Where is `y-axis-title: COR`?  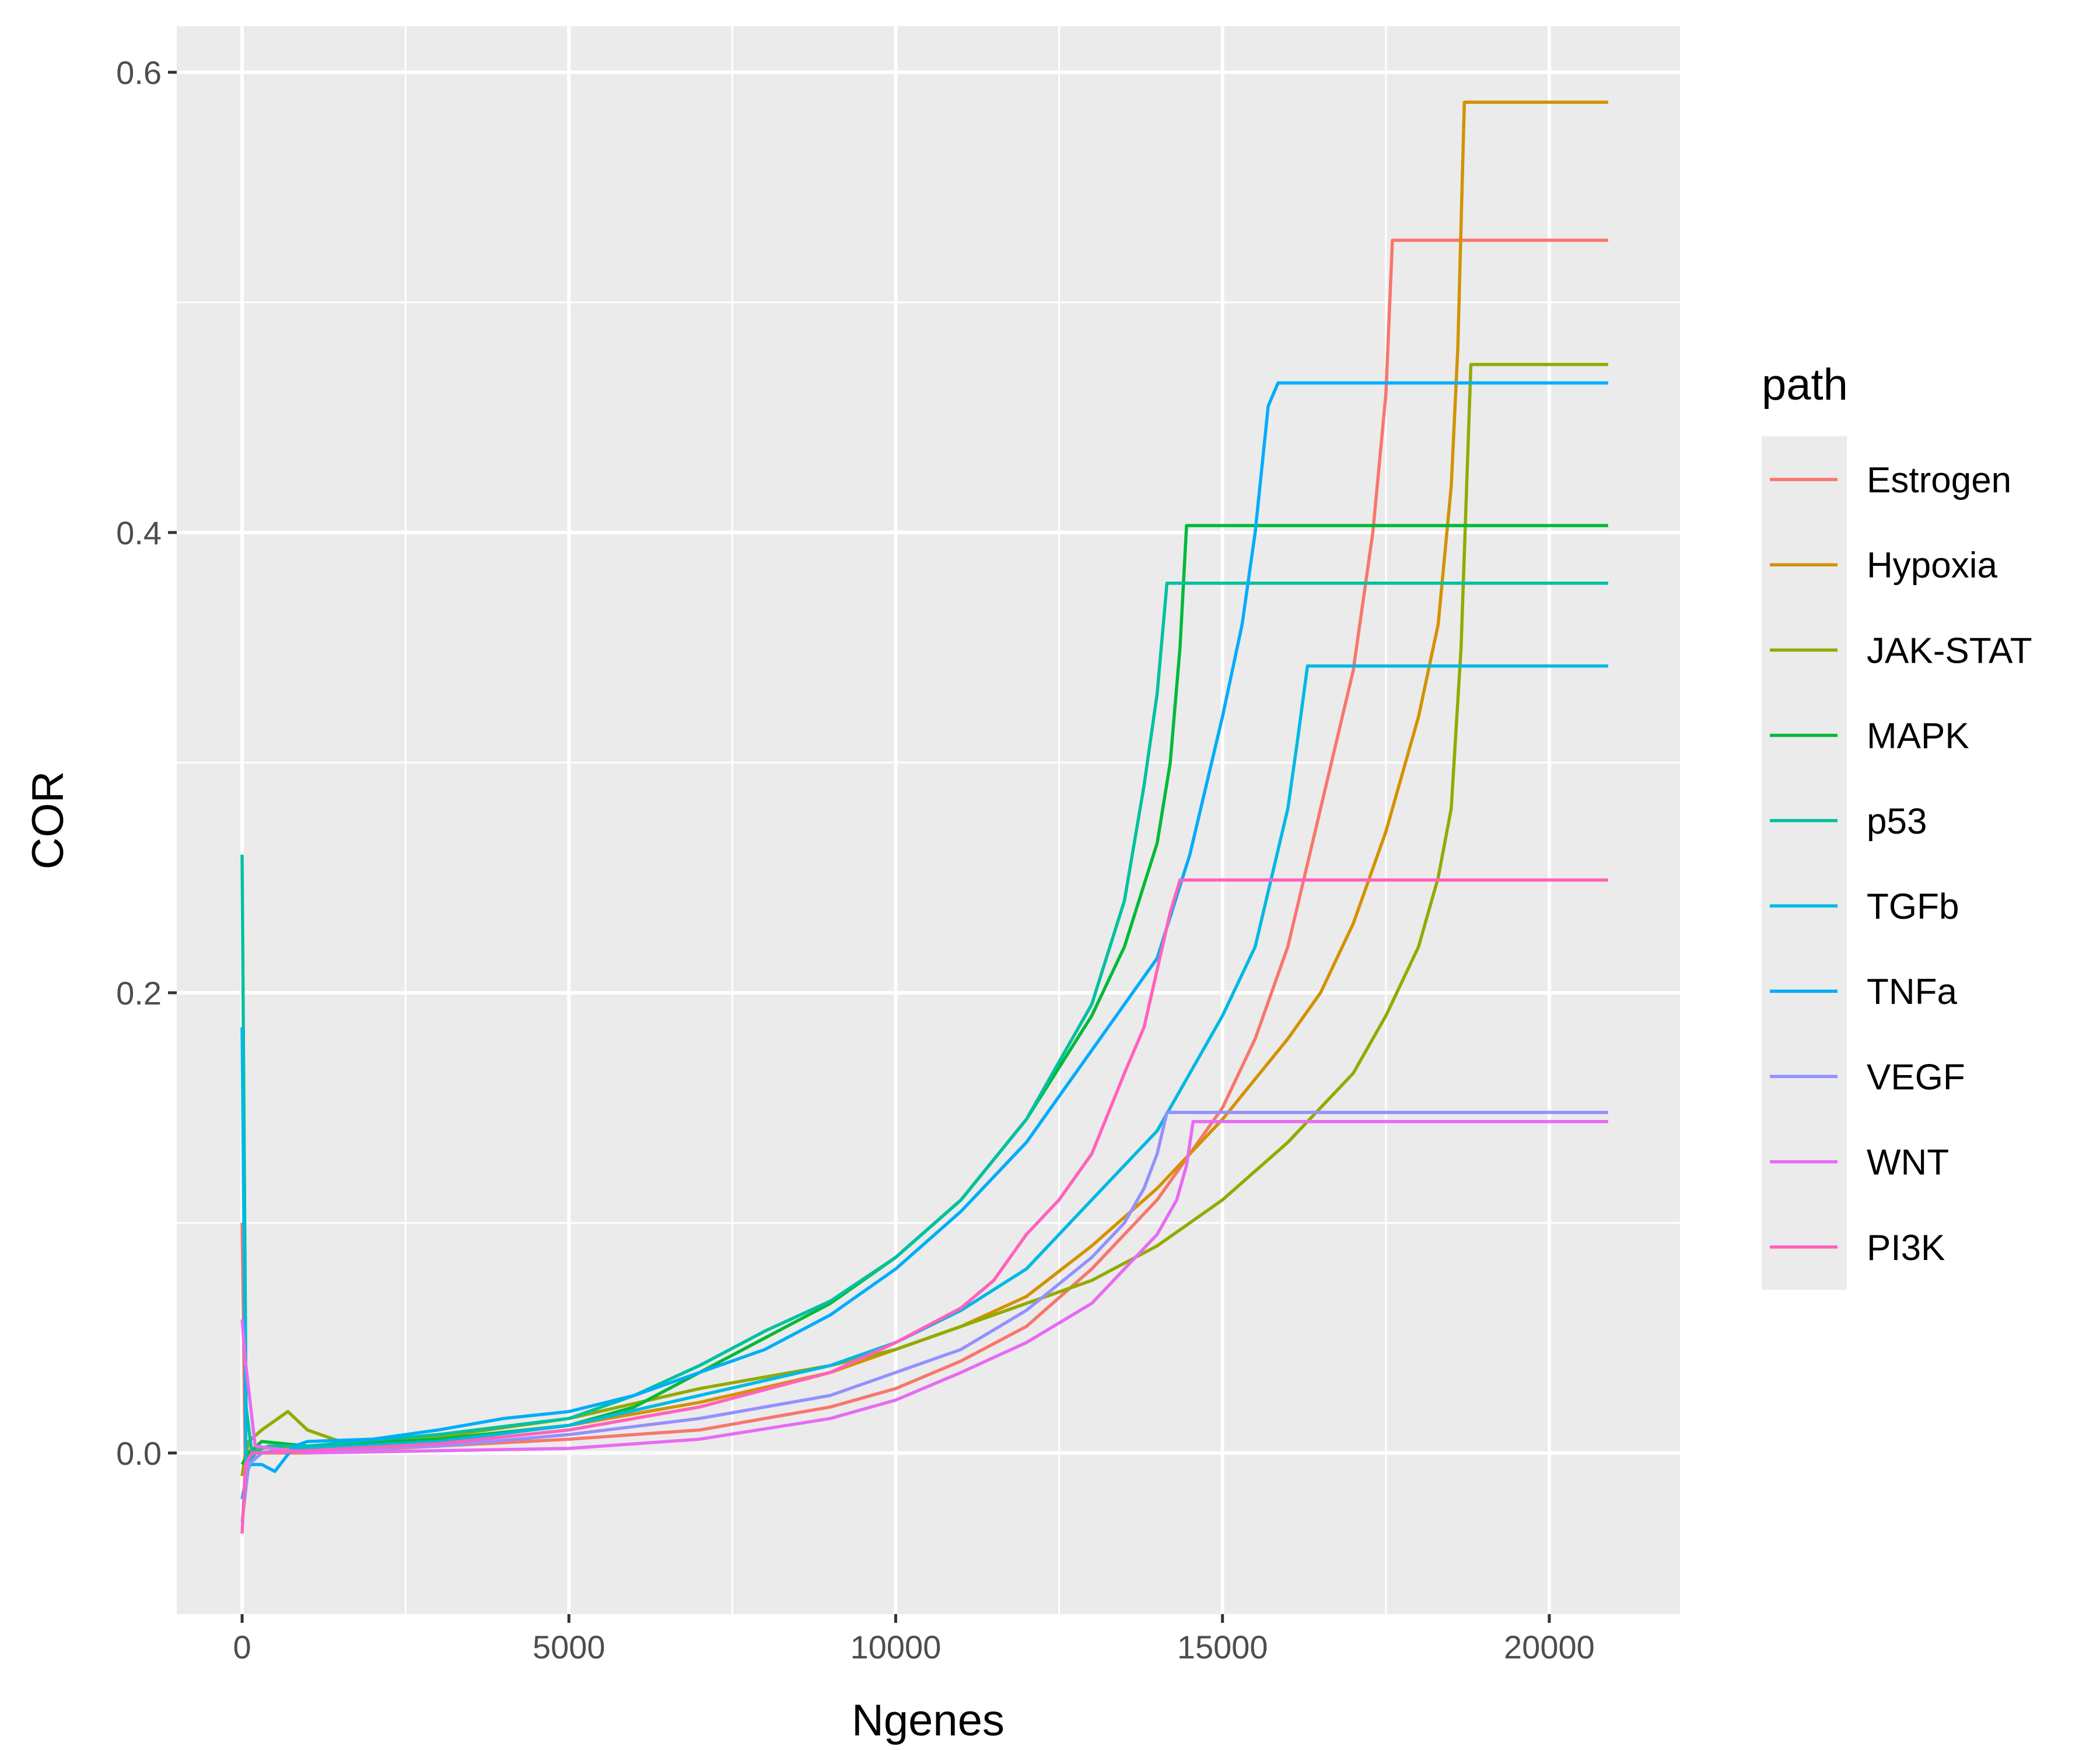 y-axis-title: COR is located at coordinates (48, 820).